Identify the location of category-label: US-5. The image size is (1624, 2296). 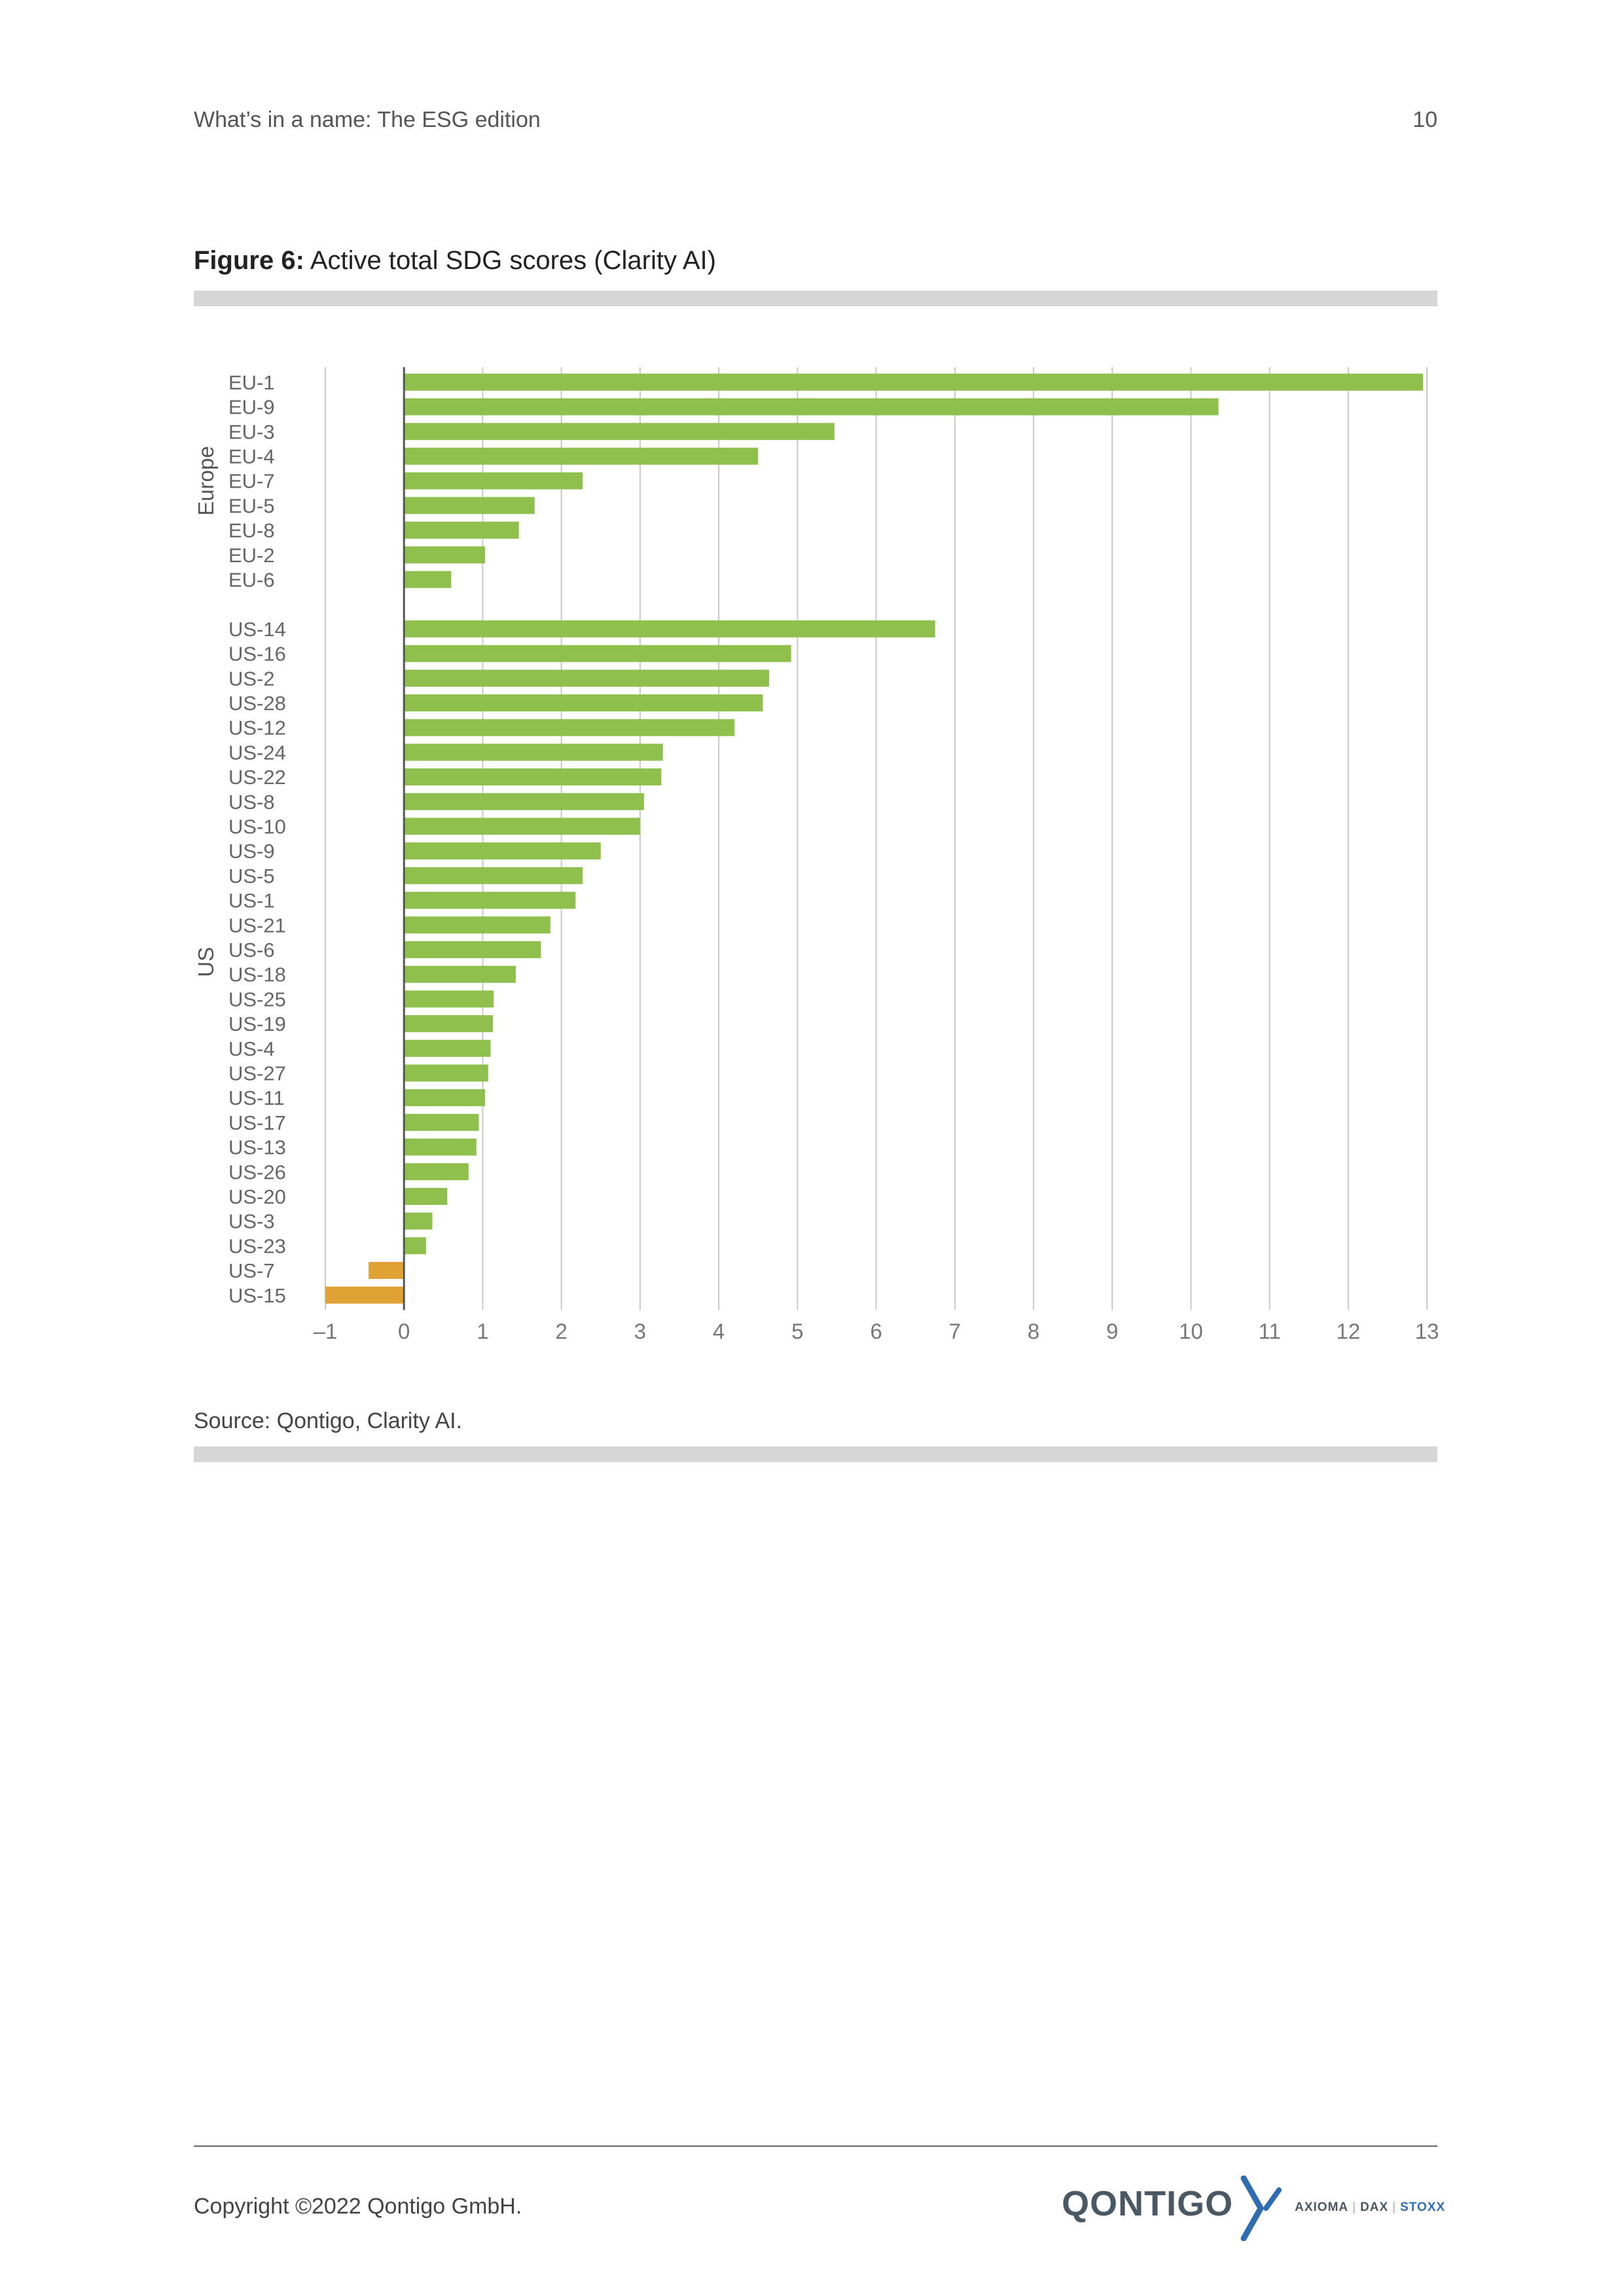
(251, 876).